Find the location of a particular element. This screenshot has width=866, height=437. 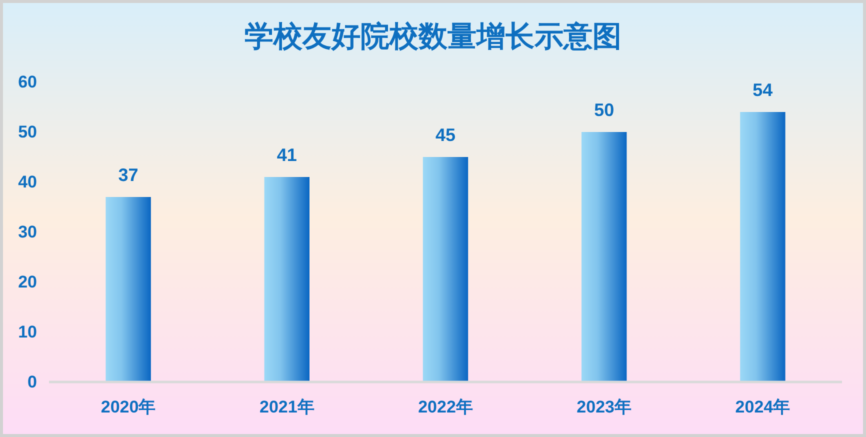

x-tick-label: 2021年 is located at coordinates (286, 407).